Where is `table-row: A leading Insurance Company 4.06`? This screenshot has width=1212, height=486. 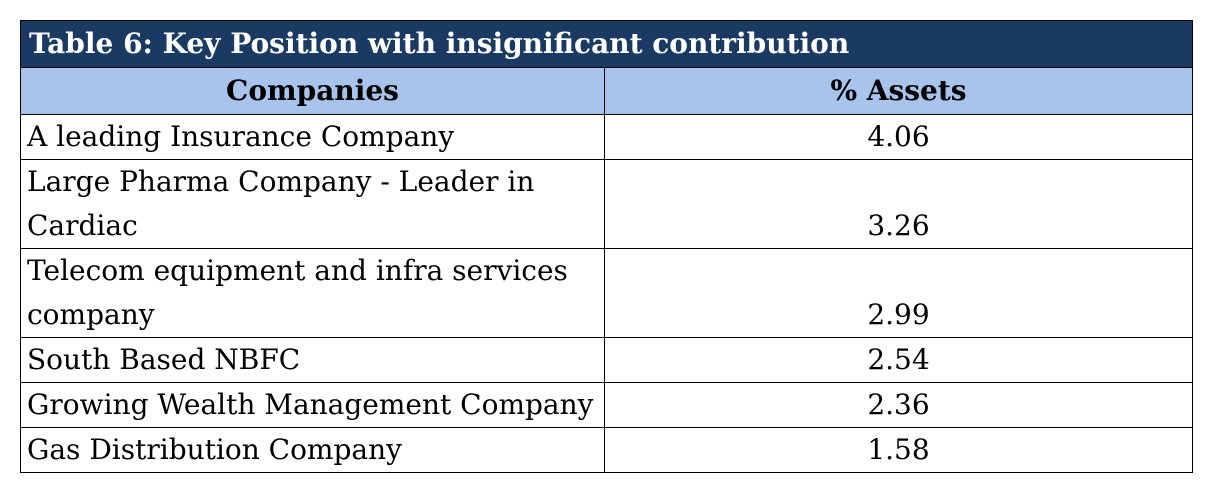
table-row: A leading Insurance Company 4.06 is located at coordinates (607, 137).